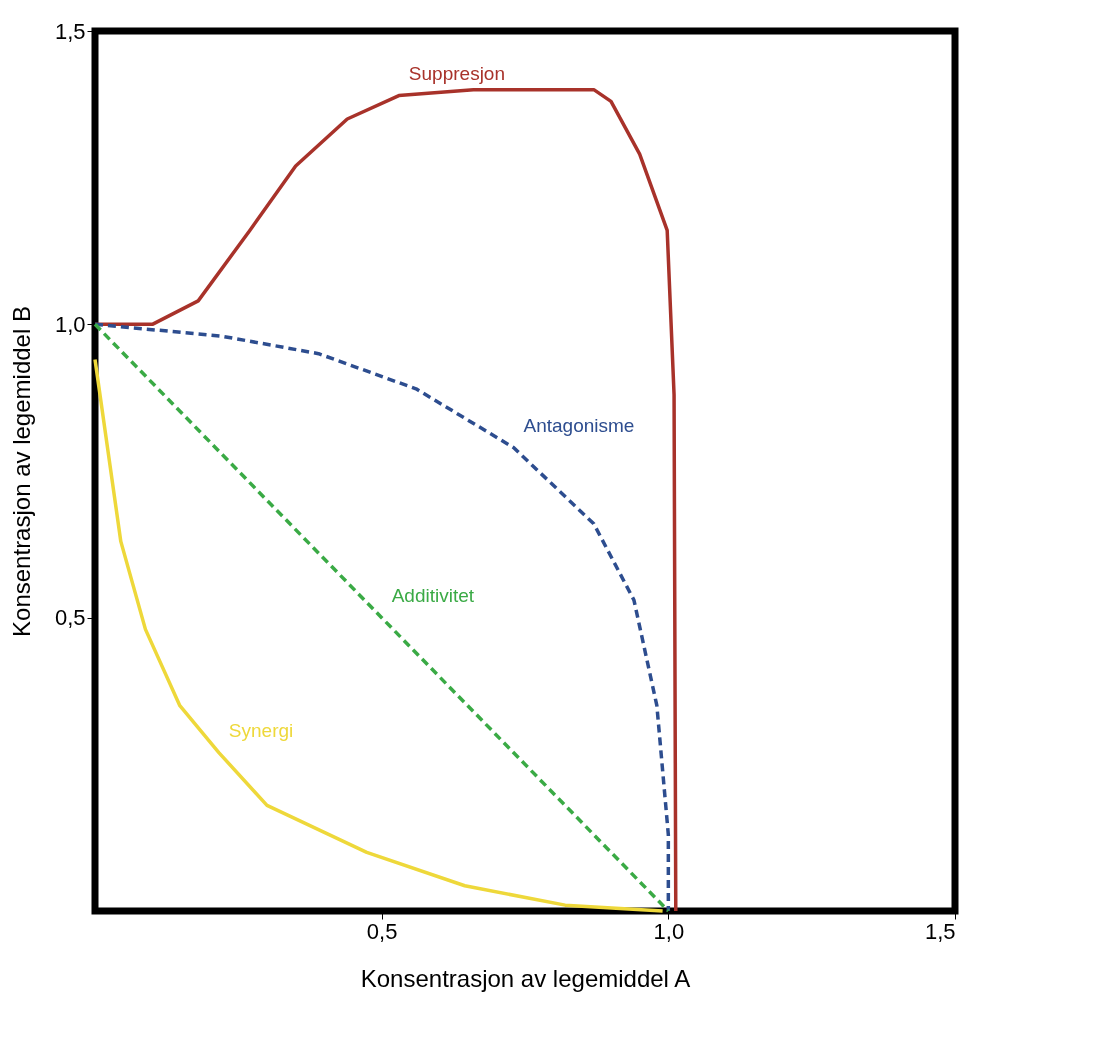 This screenshot has width=1095, height=1051. What do you see at coordinates (70, 31) in the screenshot?
I see `y-tick-label: 1,5` at bounding box center [70, 31].